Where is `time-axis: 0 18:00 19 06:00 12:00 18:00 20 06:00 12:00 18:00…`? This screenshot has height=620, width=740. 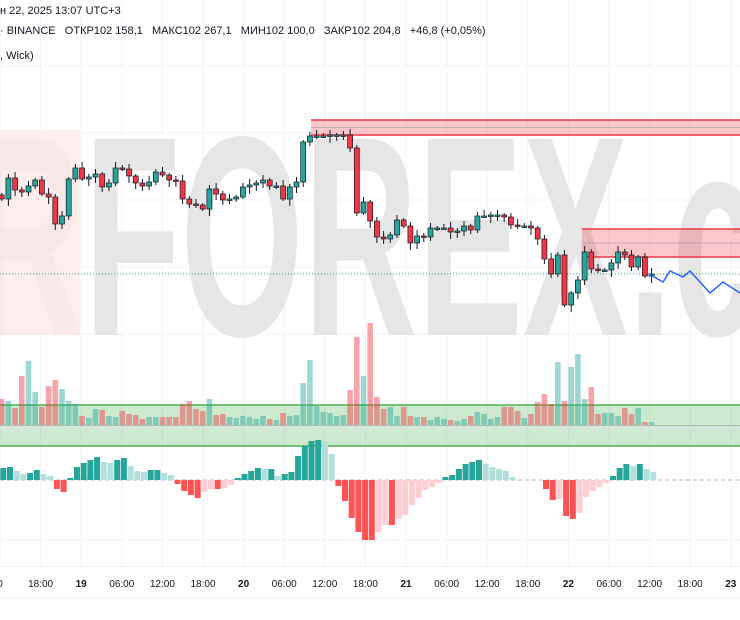
time-axis: 0 18:00 19 06:00 12:00 18:00 20 06:00 12:00 18:00… is located at coordinates (370, 582).